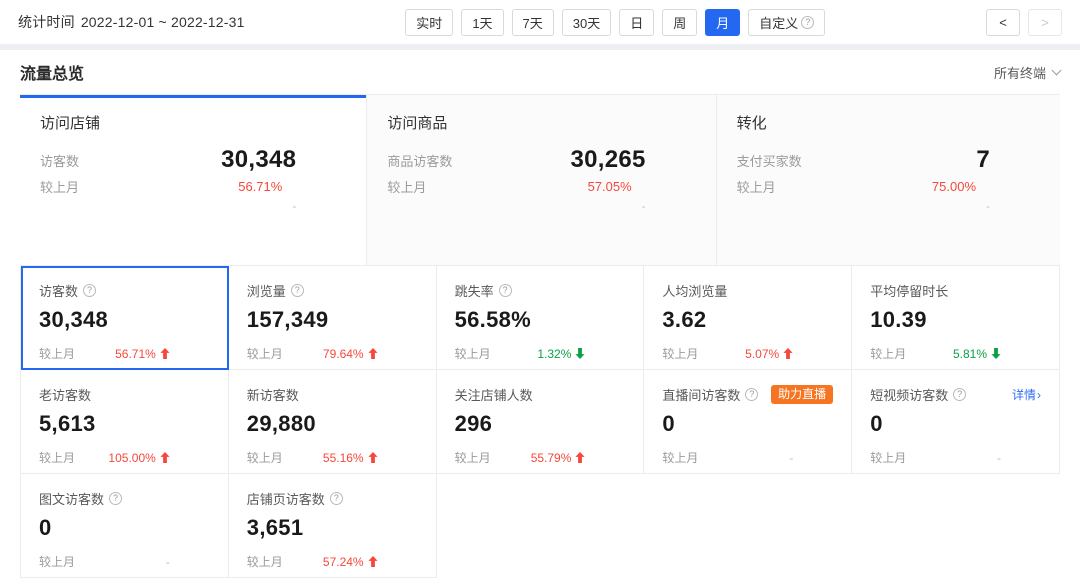 The height and width of the screenshot is (588, 1080). I want to click on metric-card-new-visitors: 新访客数 29,880 较上月 55.16%, so click(332, 422).